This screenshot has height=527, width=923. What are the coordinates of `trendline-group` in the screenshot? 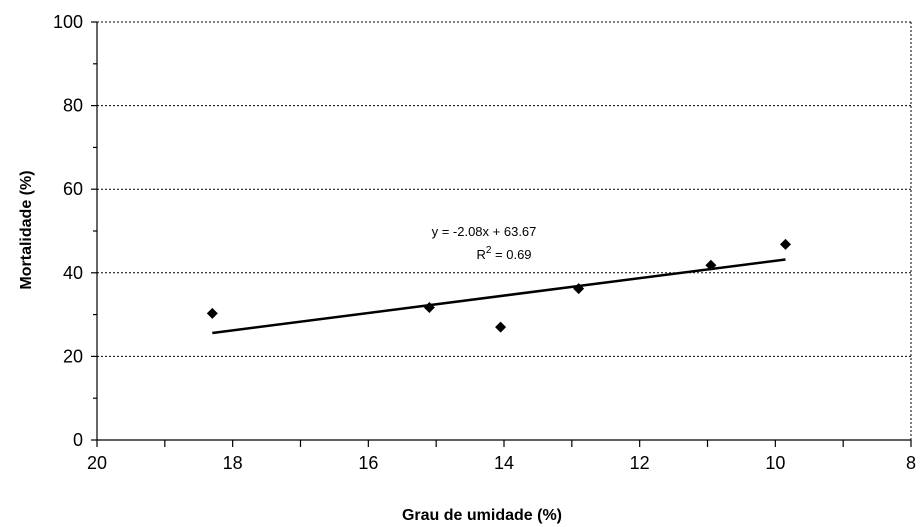 It's located at (499, 296).